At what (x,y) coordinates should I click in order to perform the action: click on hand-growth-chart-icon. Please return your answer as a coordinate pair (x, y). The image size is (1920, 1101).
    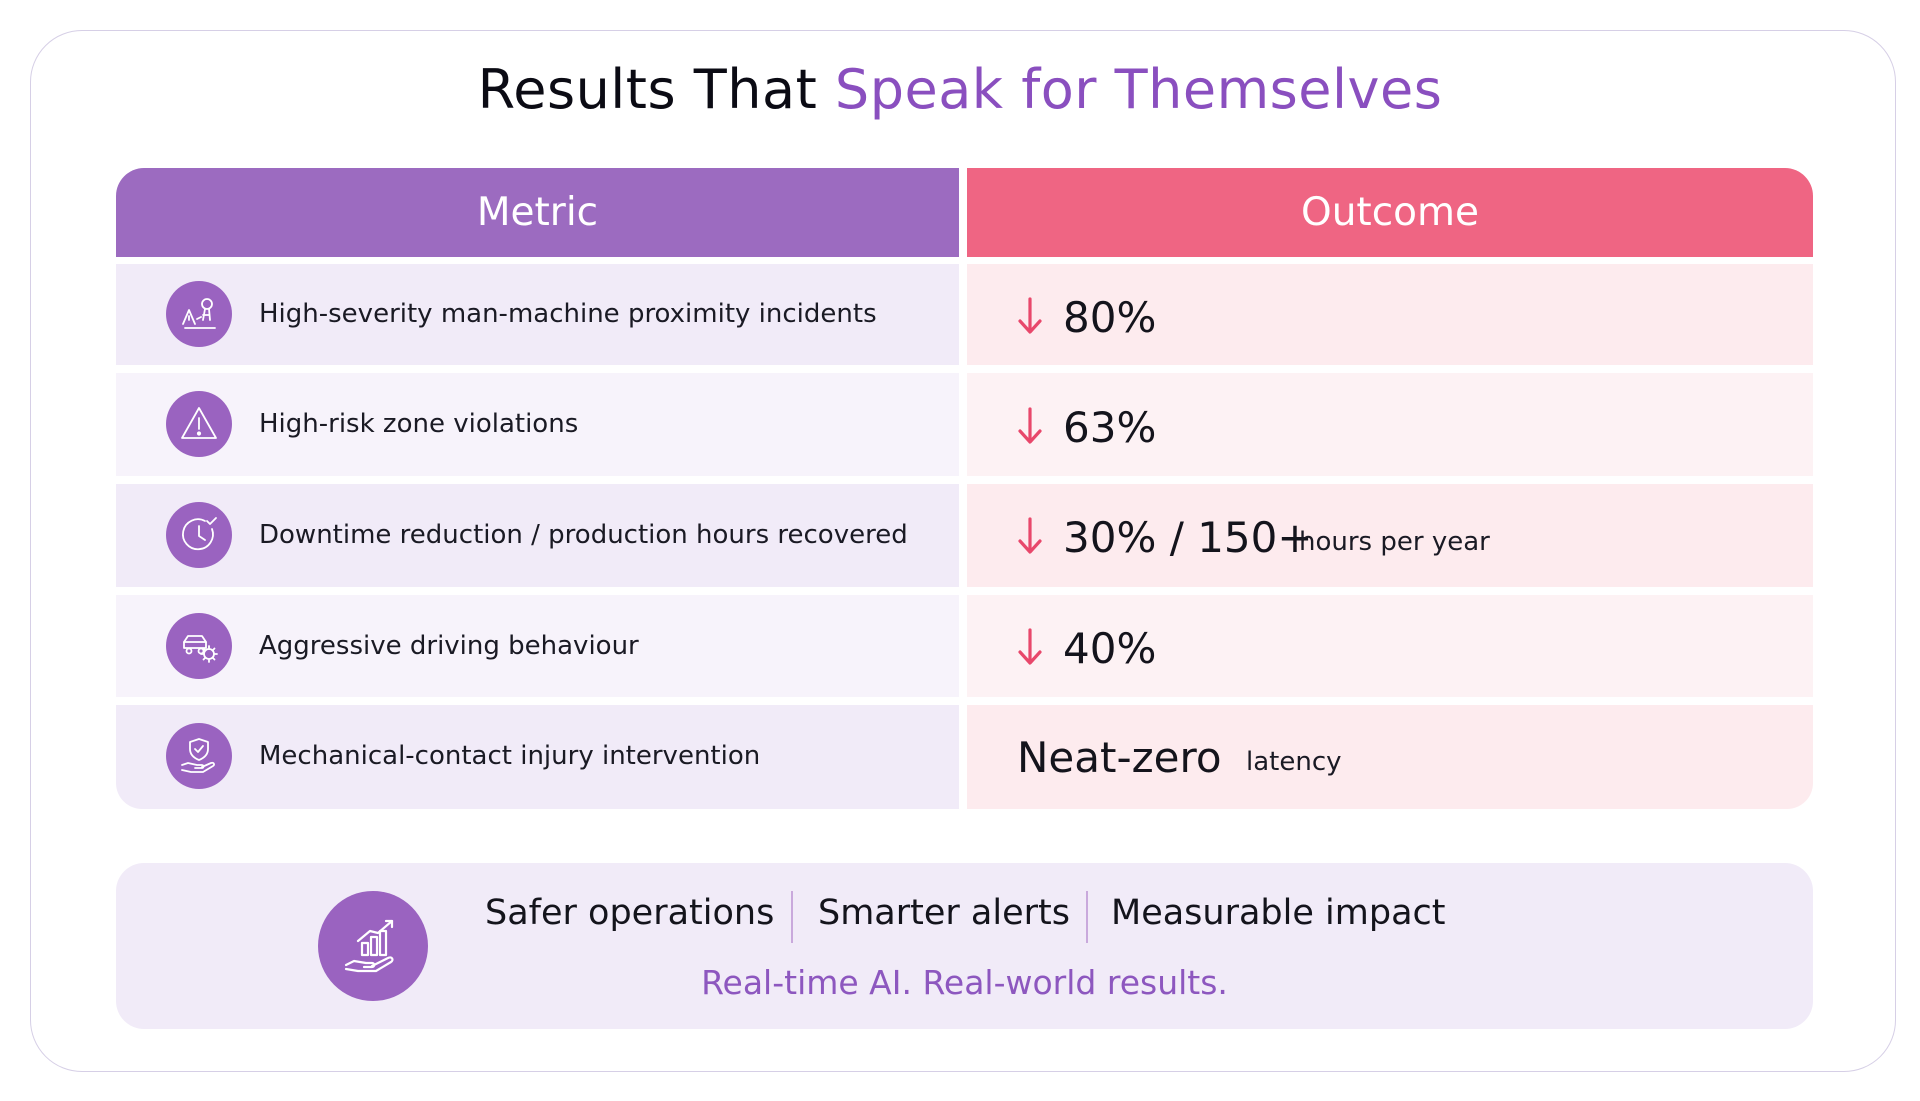
    Looking at the image, I should click on (373, 946).